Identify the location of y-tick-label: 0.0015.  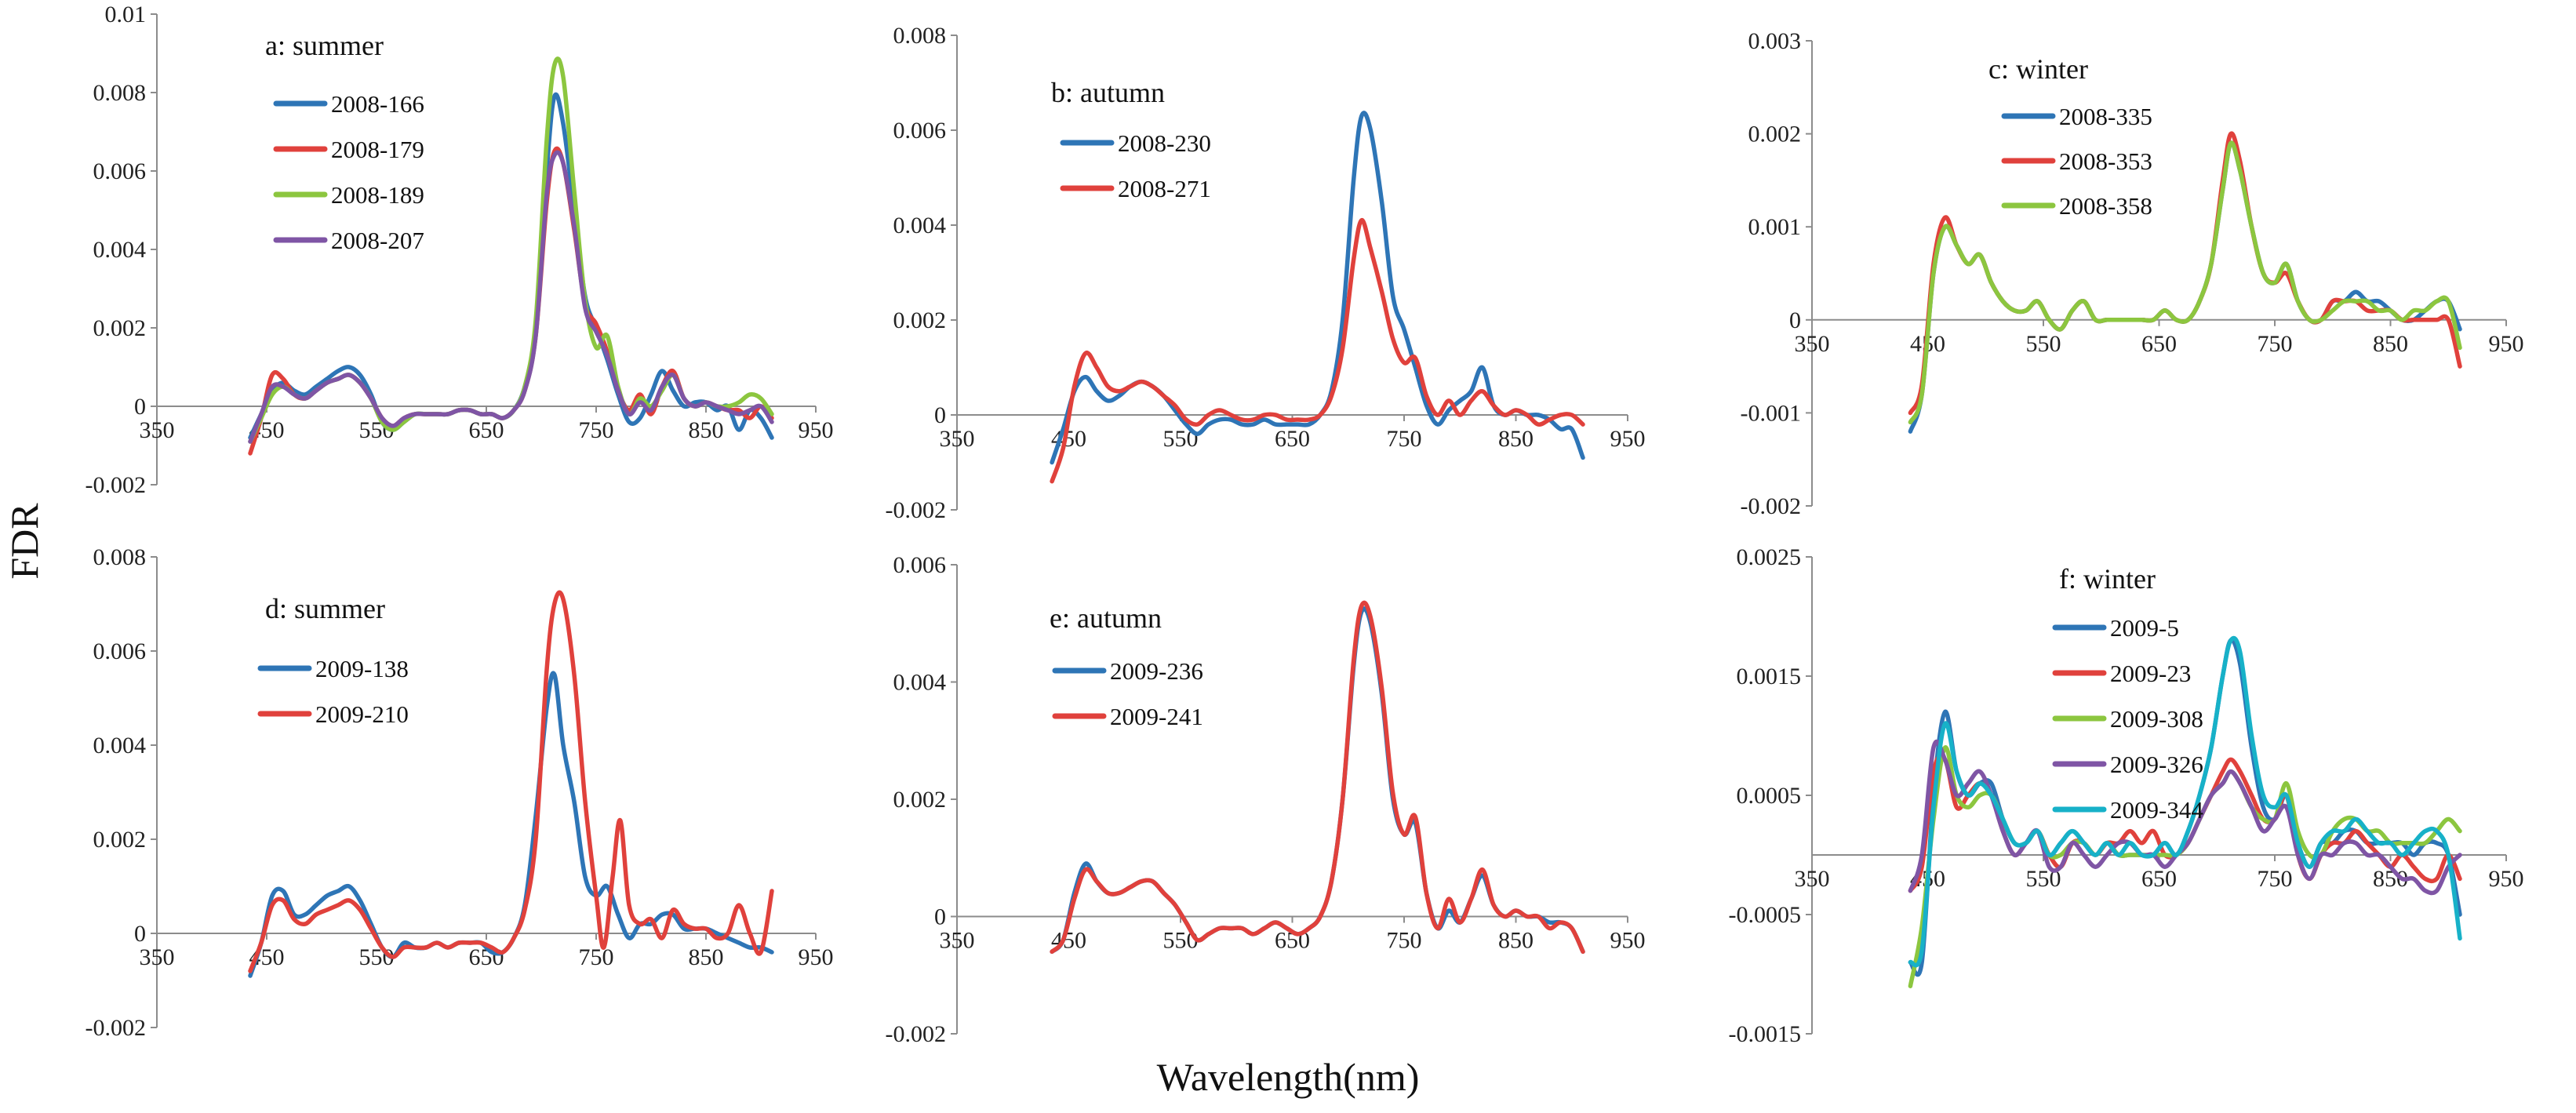
(1770, 676).